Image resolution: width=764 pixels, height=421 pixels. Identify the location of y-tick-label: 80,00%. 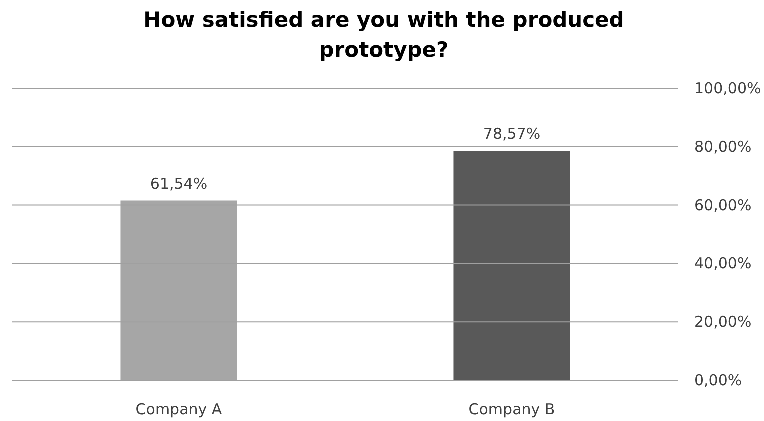
(723, 147).